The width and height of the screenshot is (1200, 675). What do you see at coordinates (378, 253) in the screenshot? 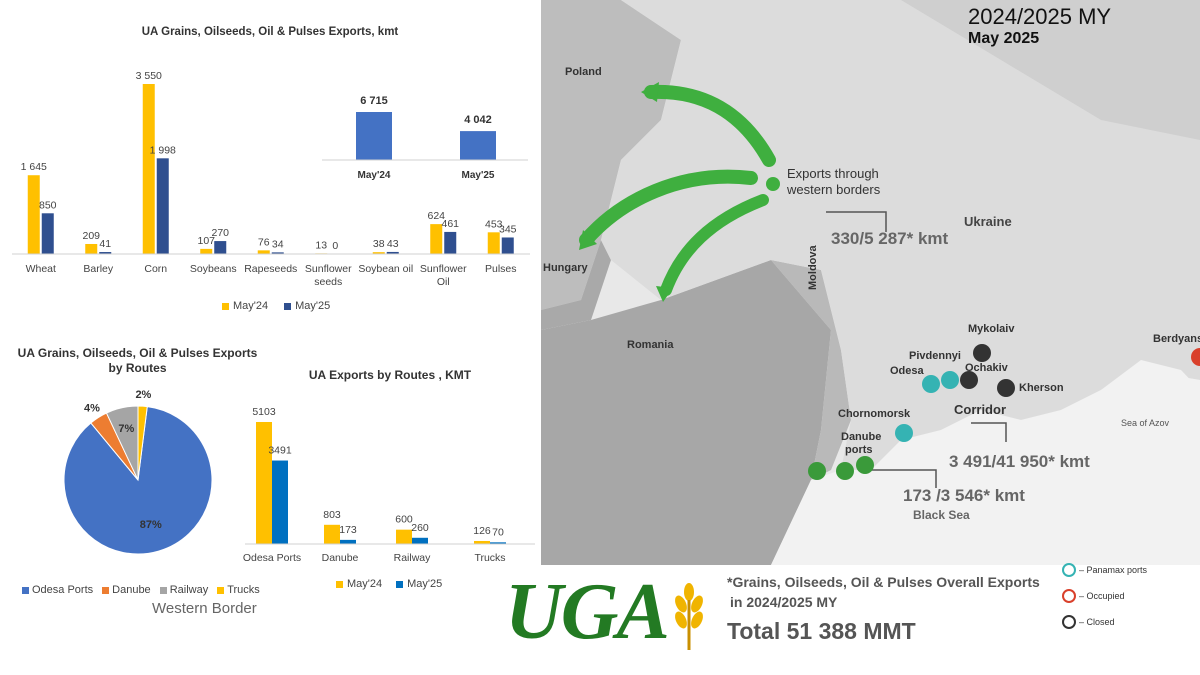
I see `bar-soybean-oil-may24` at bounding box center [378, 253].